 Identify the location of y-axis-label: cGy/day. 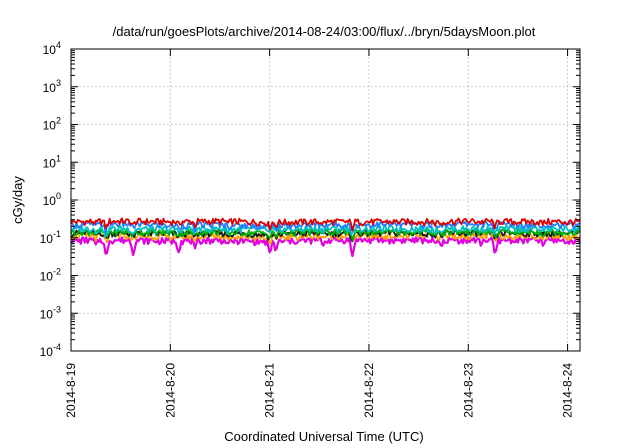
(17, 200).